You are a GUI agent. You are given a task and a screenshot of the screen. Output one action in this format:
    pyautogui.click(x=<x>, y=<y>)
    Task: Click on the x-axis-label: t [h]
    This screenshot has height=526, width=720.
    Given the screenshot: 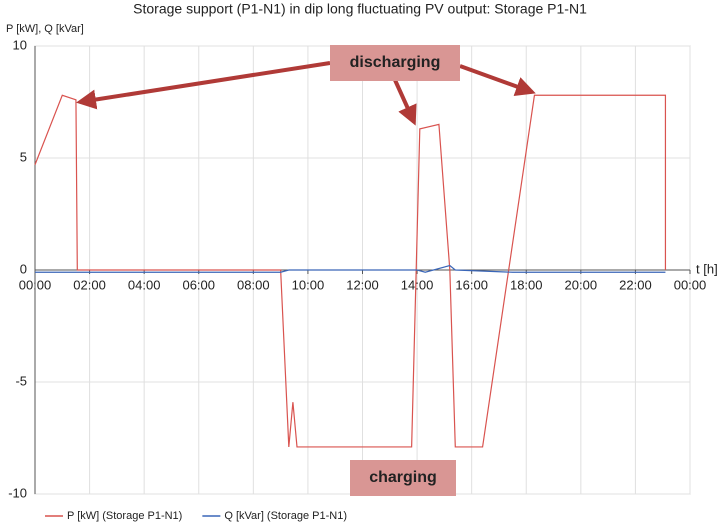 What is the action you would take?
    pyautogui.click(x=707, y=268)
    